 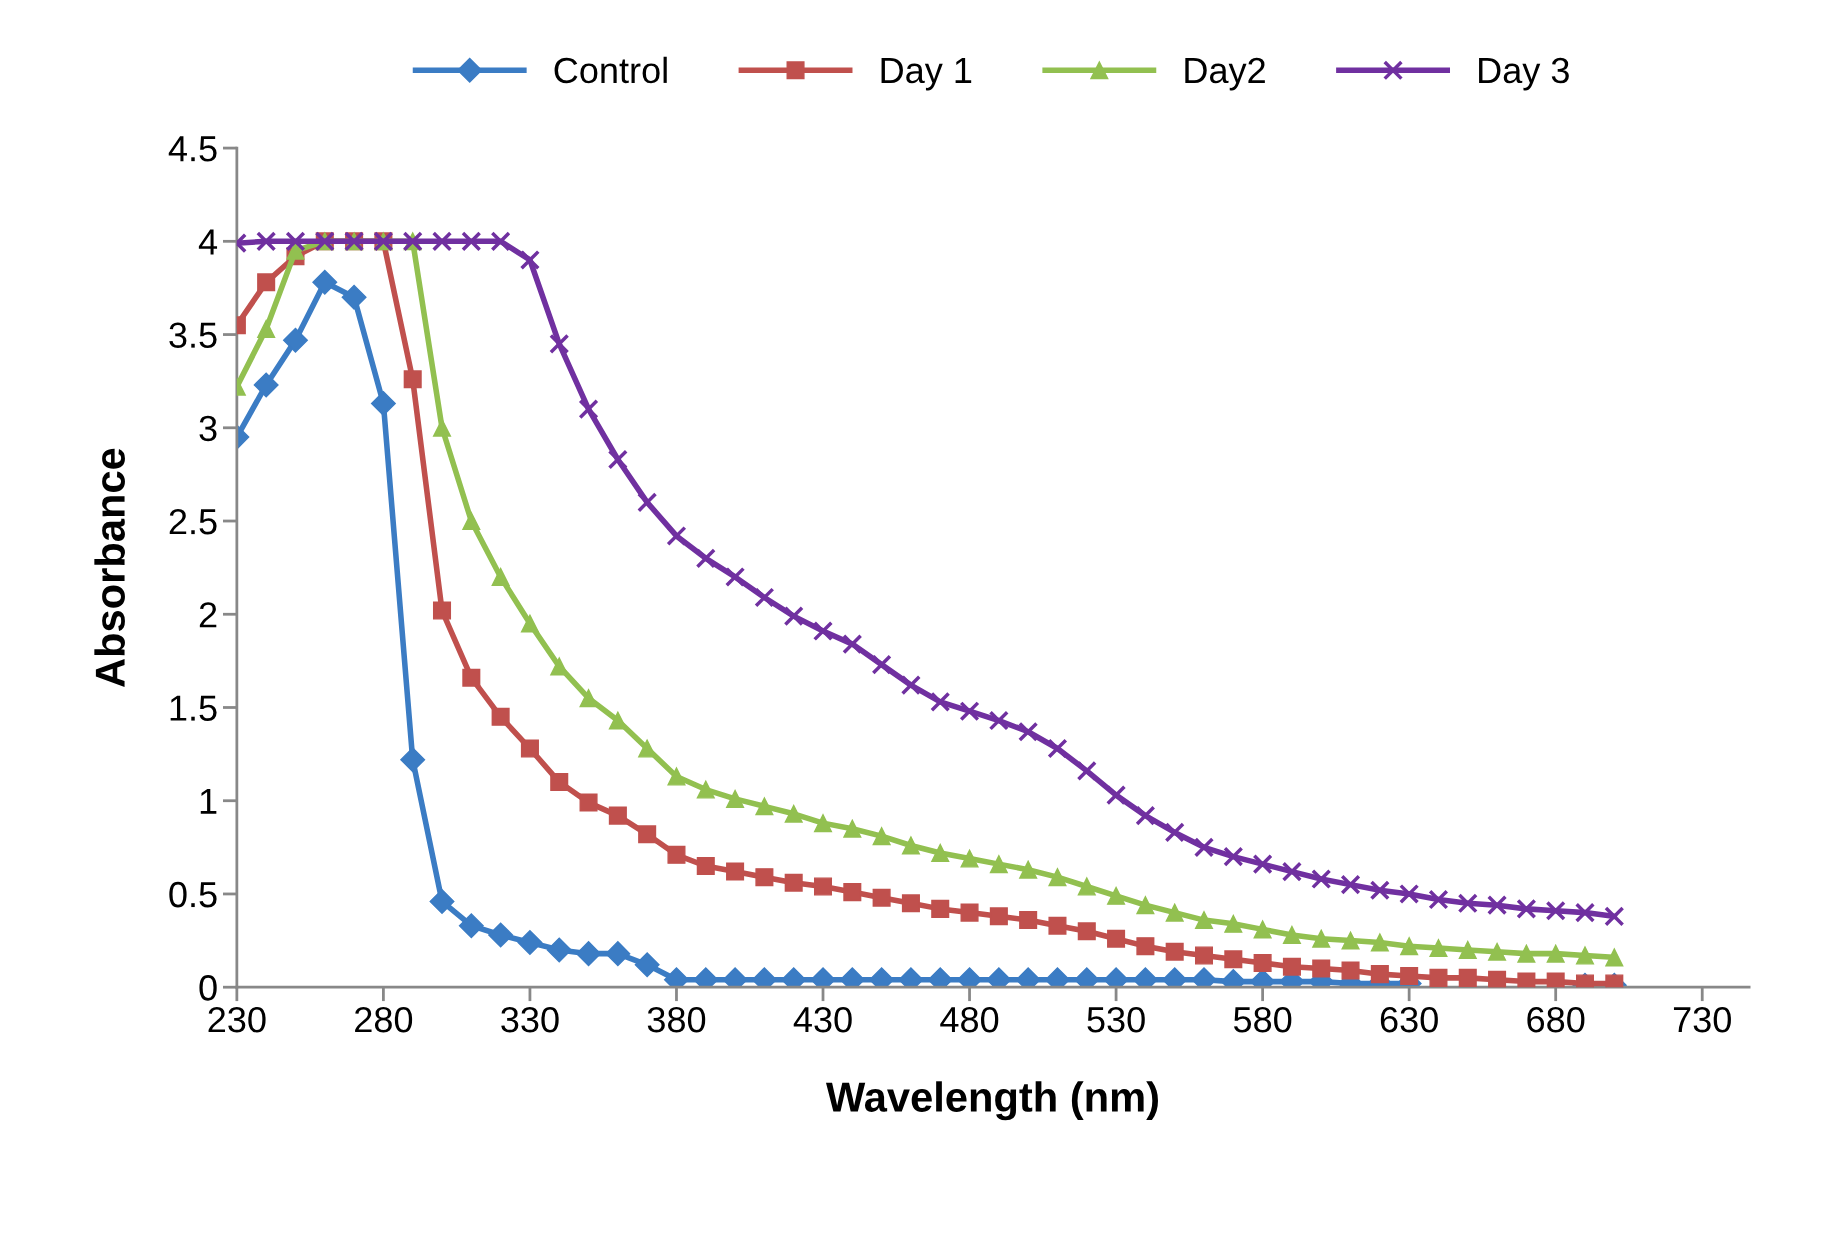 What do you see at coordinates (193, 708) in the screenshot?
I see `y-tick-label: 1.5` at bounding box center [193, 708].